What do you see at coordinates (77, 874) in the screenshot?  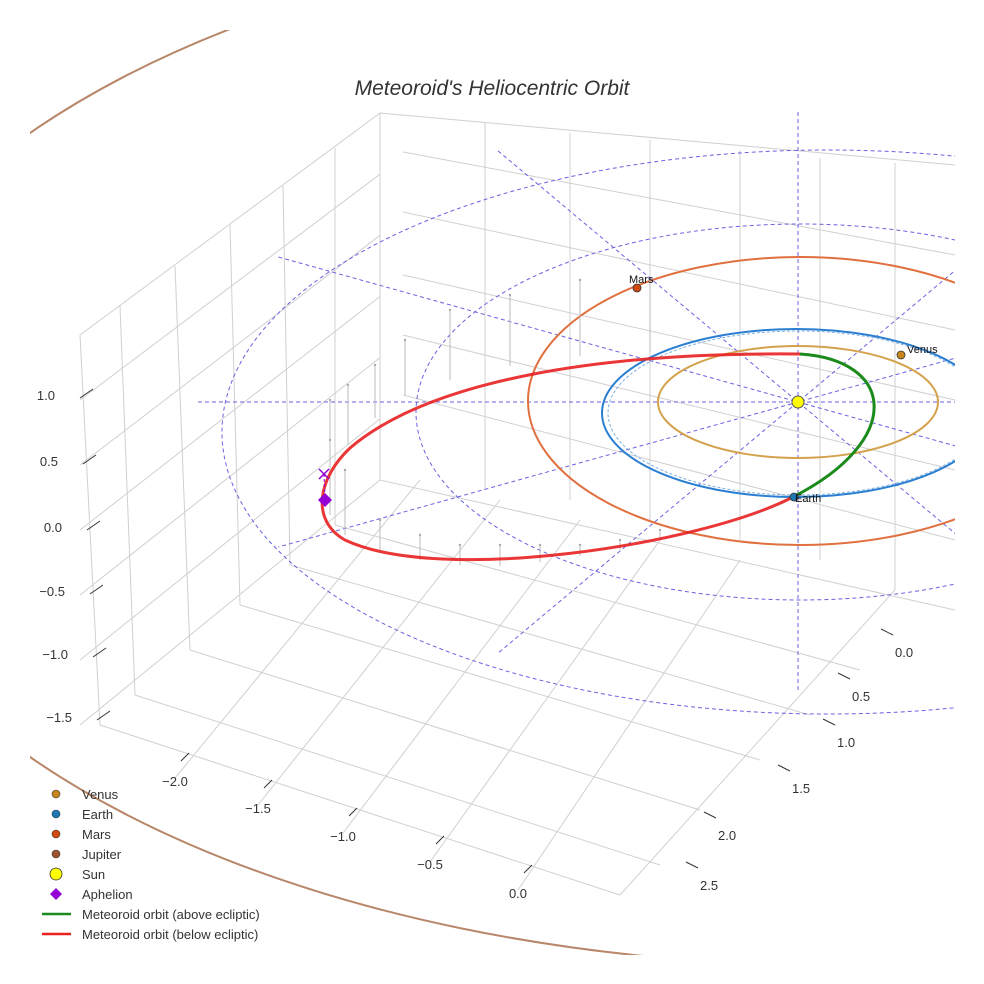 I see `legend-item: Sun` at bounding box center [77, 874].